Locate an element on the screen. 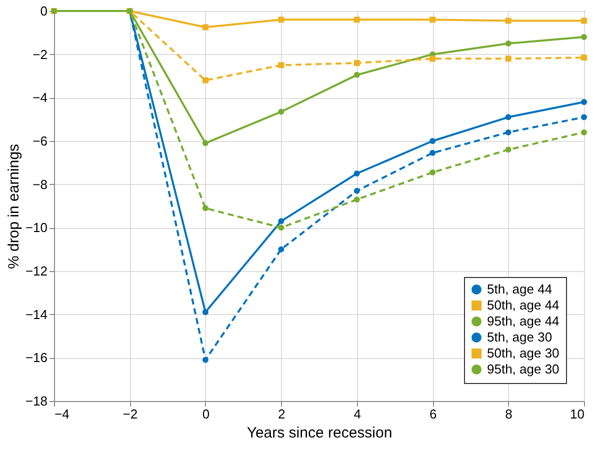 The height and width of the screenshot is (453, 610). y-tick-label: −6 is located at coordinates (40, 141).